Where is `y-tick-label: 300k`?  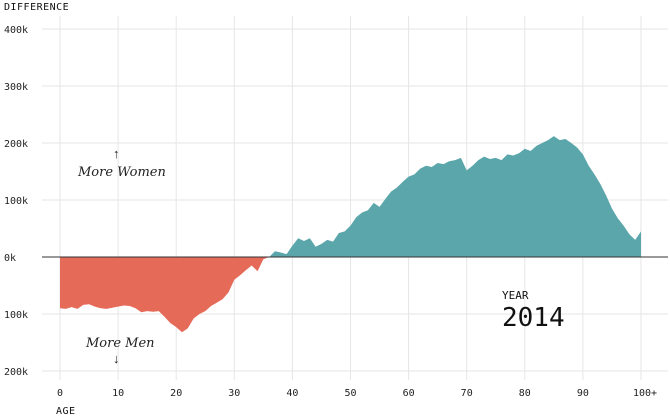
y-tick-label: 300k is located at coordinates (16, 87).